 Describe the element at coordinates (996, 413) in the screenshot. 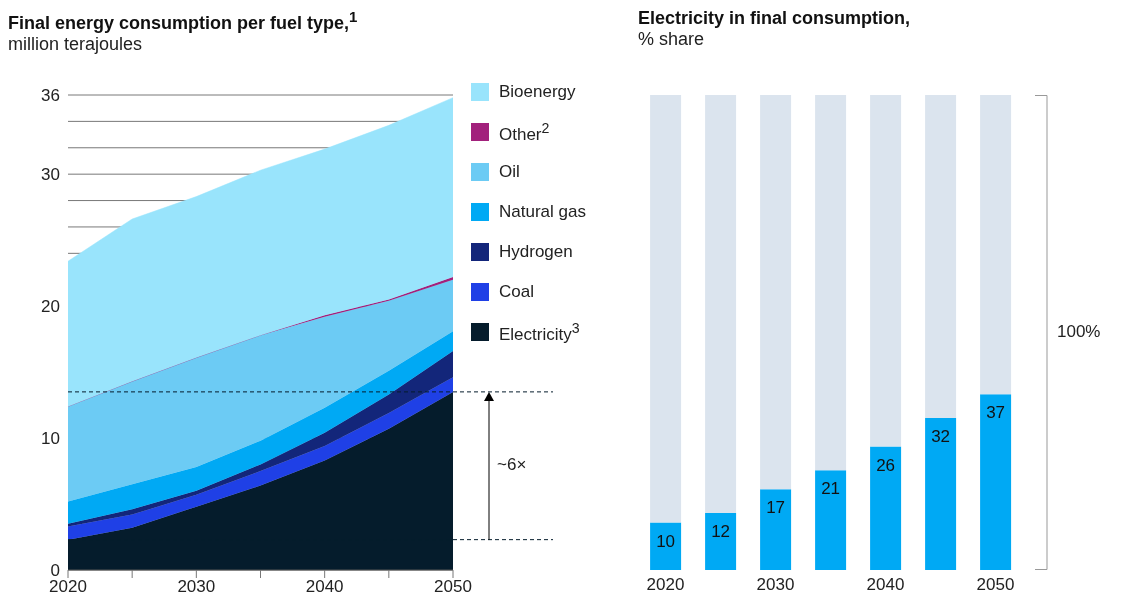

I see `data-label: 37` at that location.